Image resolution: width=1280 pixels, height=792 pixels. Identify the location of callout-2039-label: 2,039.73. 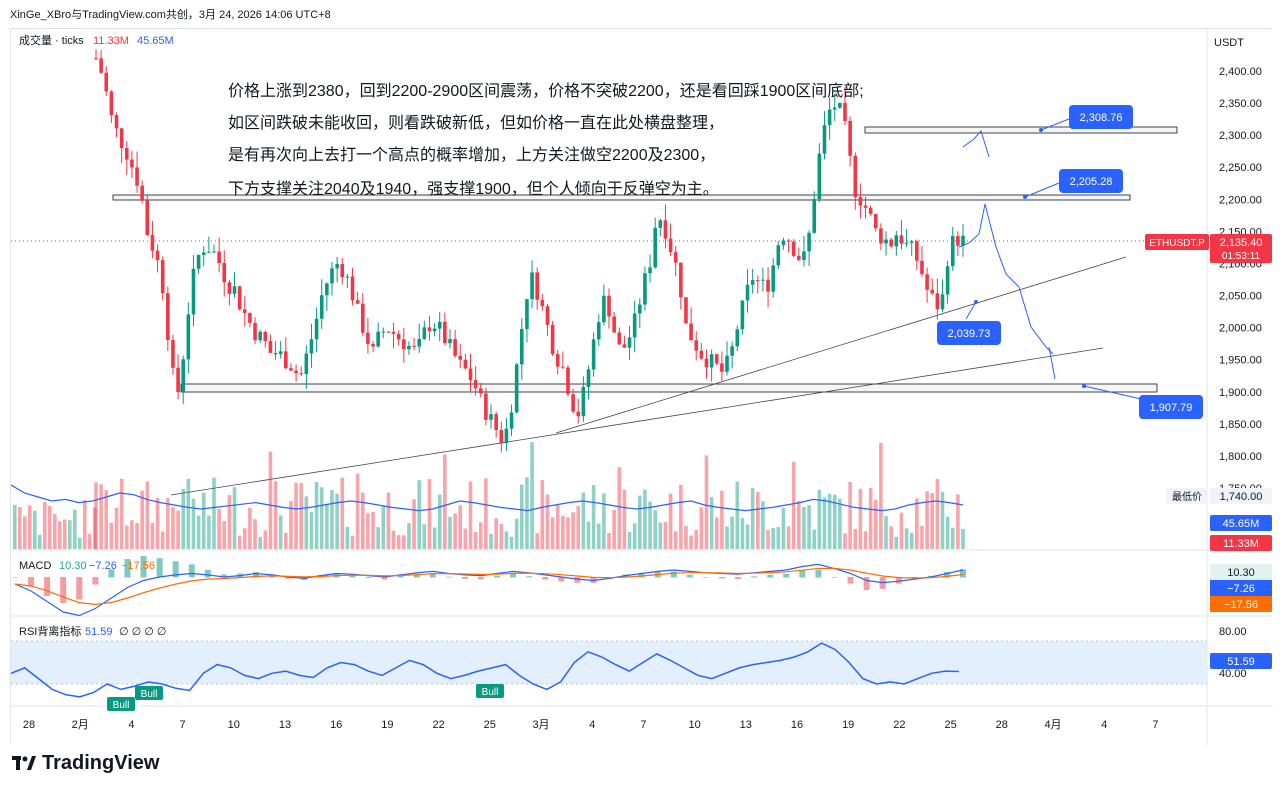
(969, 334).